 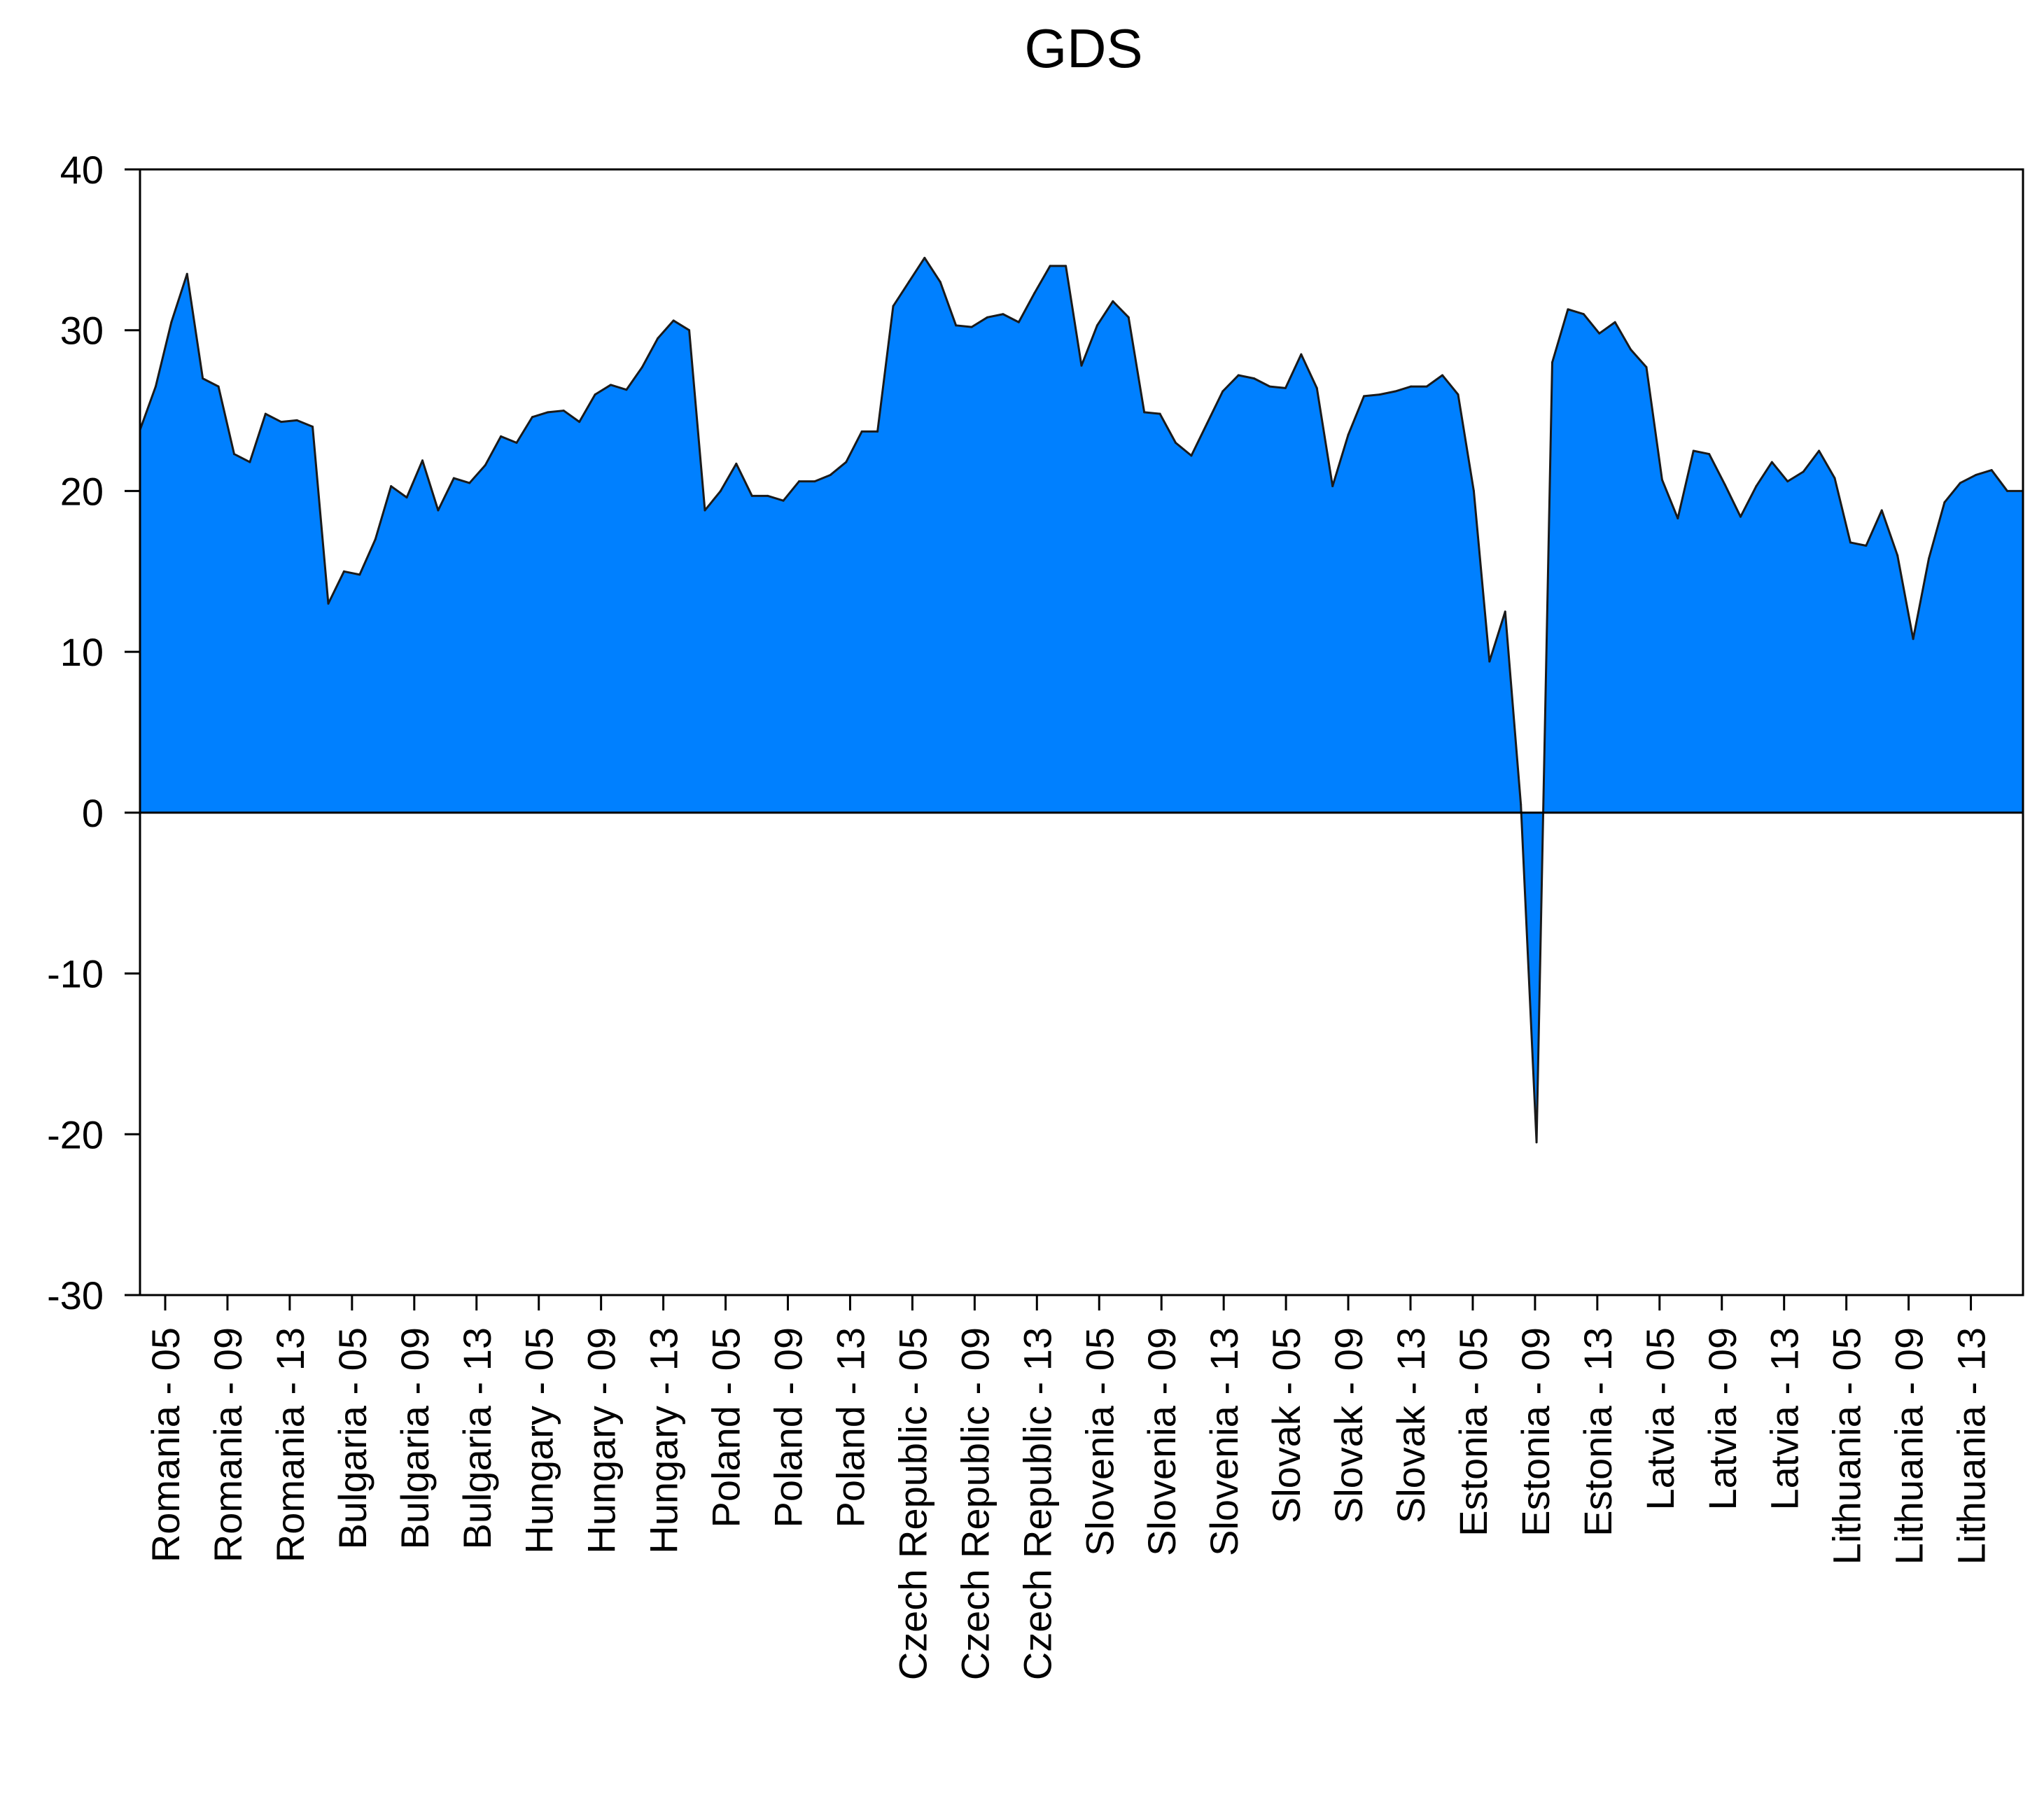 What do you see at coordinates (166, 1444) in the screenshot?
I see `x-tick-label: Romania - 05` at bounding box center [166, 1444].